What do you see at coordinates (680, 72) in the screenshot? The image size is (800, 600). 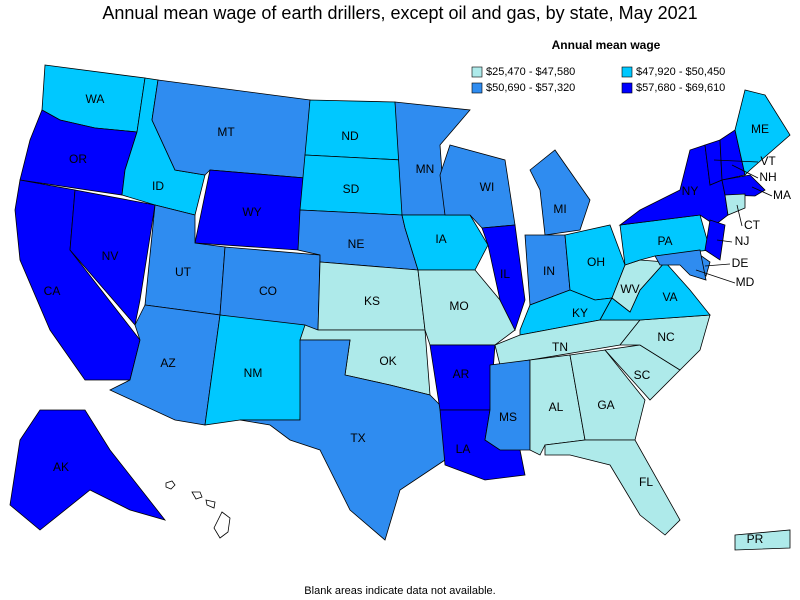 I see `legend-label: $47,920 - $50,450` at bounding box center [680, 72].